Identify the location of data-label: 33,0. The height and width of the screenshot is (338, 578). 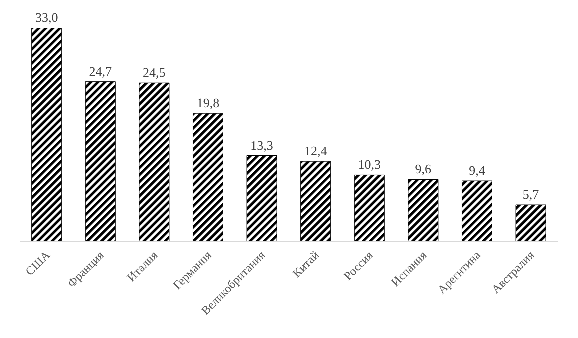
(46, 17).